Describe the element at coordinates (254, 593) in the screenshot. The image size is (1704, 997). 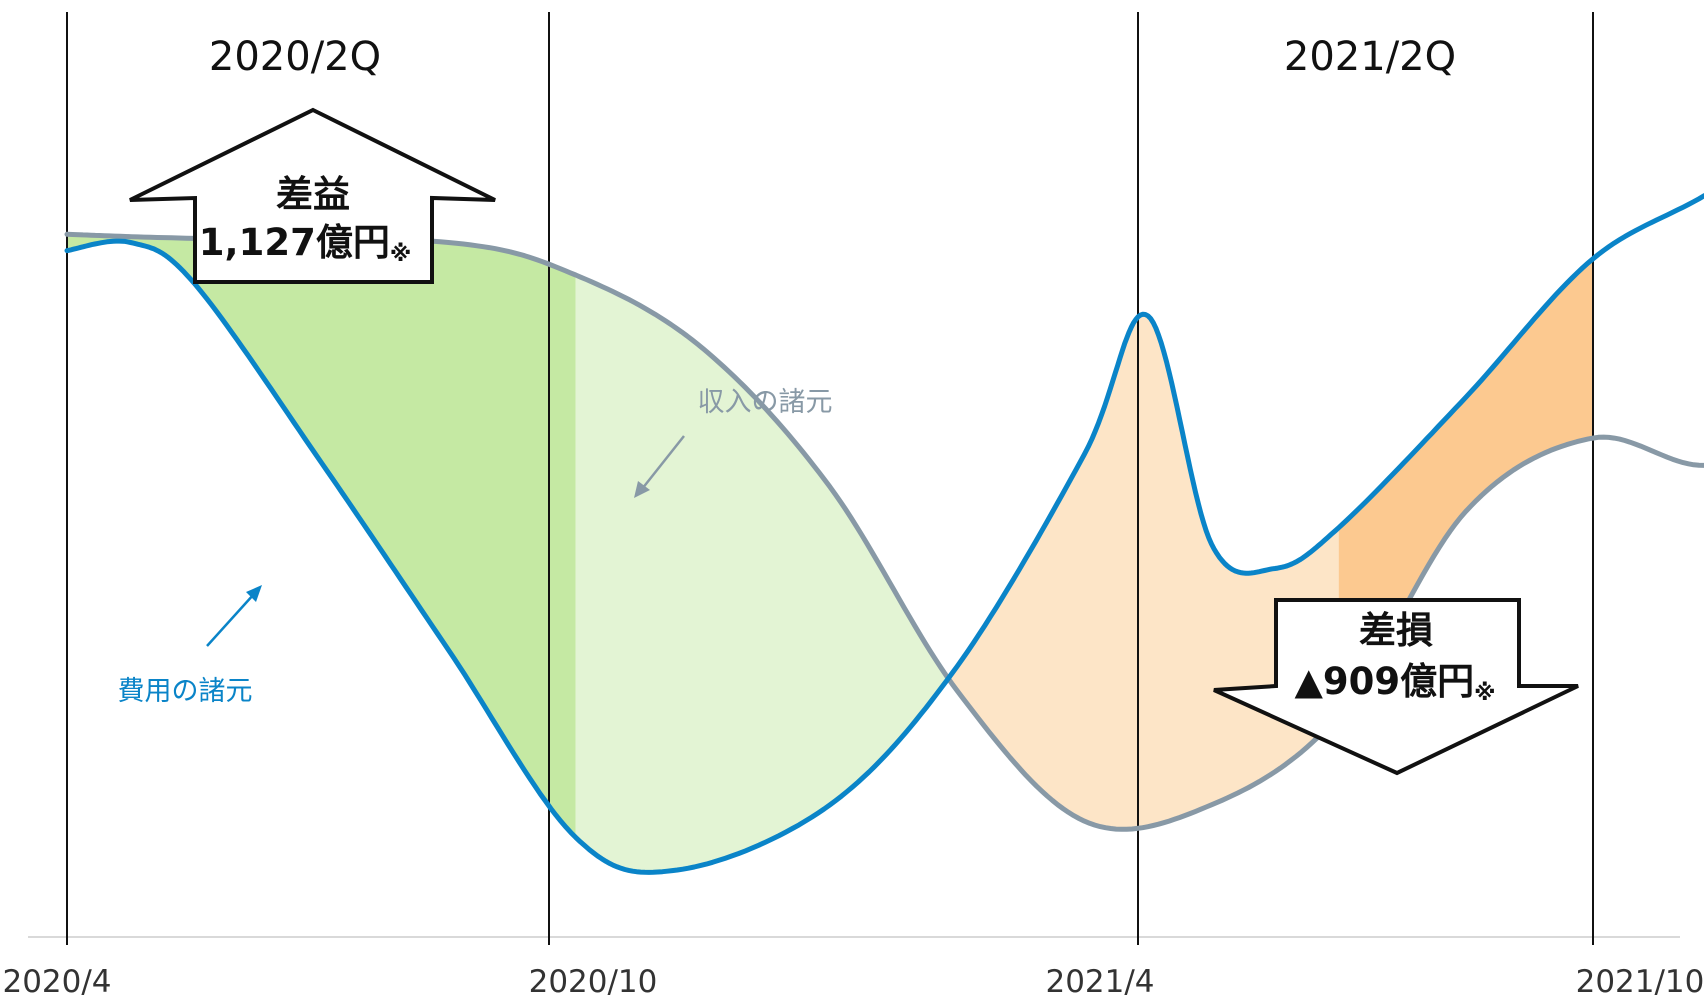
I see `cost-arrow-head` at that location.